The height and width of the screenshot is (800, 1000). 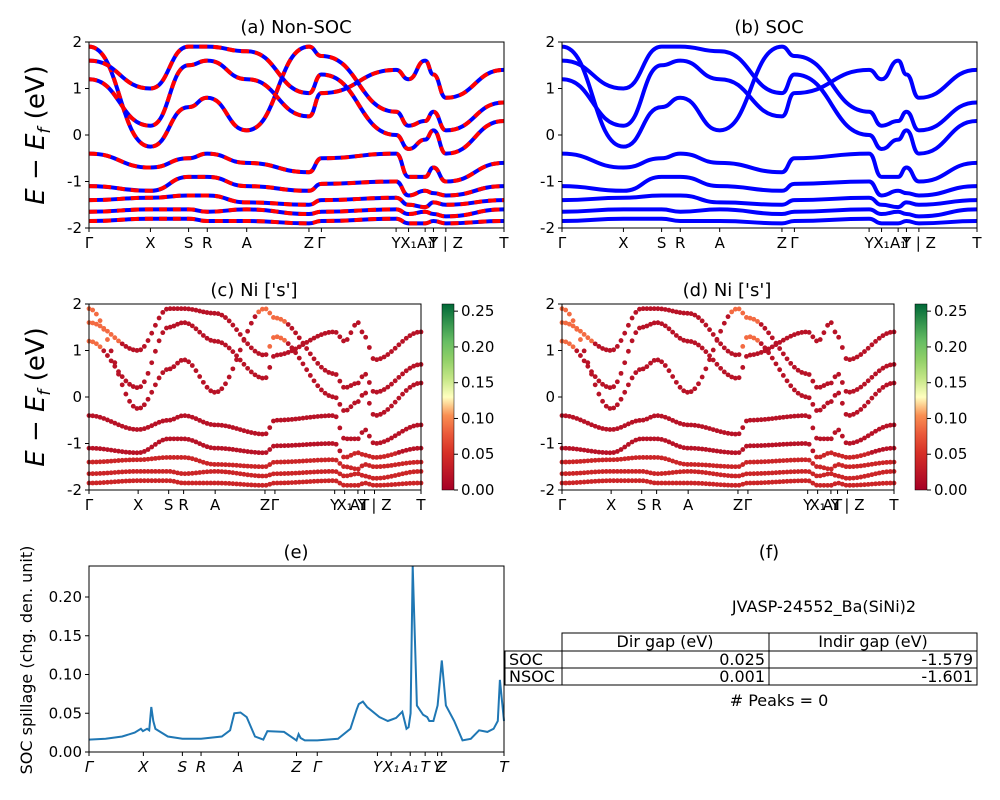 I want to click on panel-d-xtick-label-0: Γ, so click(x=562, y=505).